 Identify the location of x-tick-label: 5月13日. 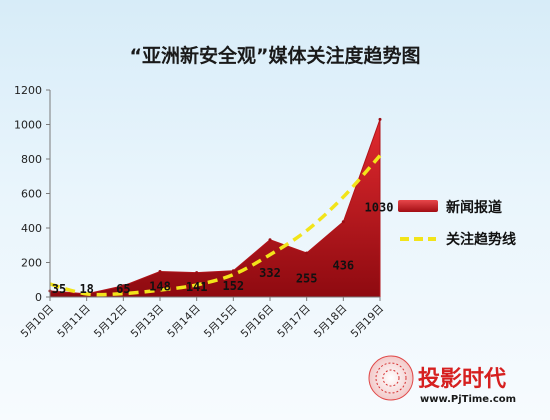
(148, 322).